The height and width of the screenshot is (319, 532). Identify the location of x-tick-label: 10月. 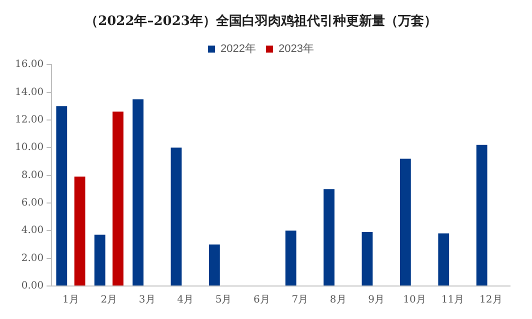
(414, 300).